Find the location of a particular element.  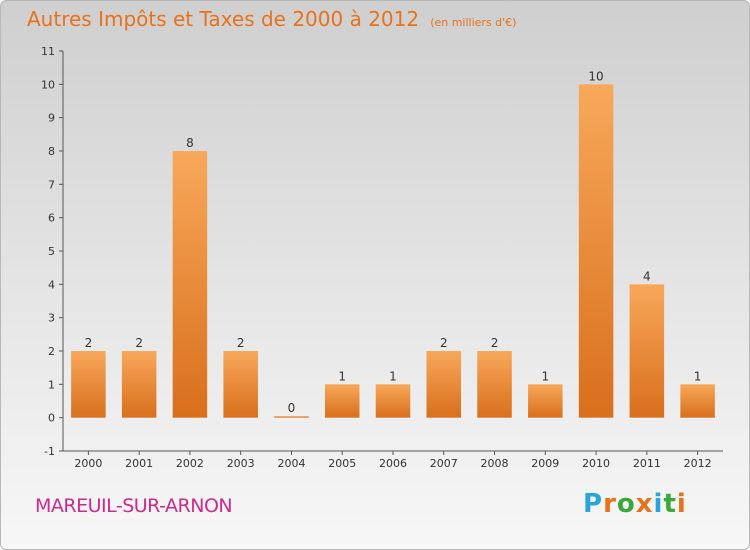

x-tick-label: 2002 is located at coordinates (190, 463).